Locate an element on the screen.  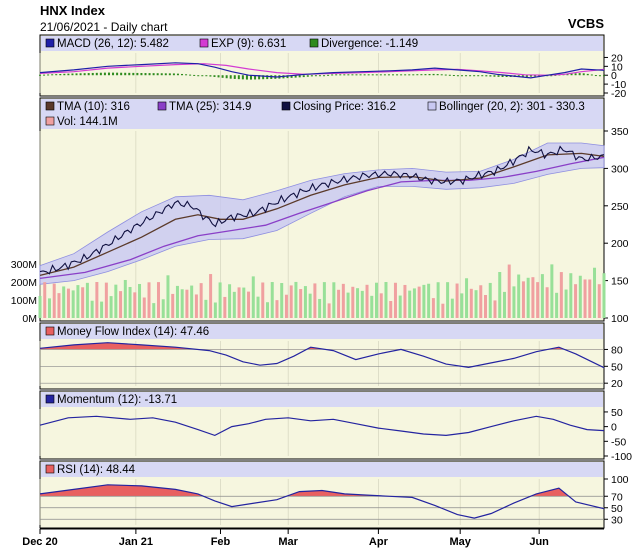
legend-band is located at coordinates (322, 114).